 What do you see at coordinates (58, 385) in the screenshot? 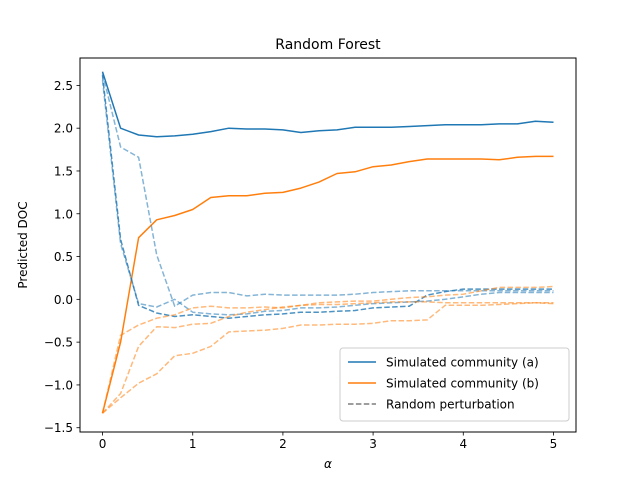
I see `y-tick-label: −1.0` at bounding box center [58, 385].